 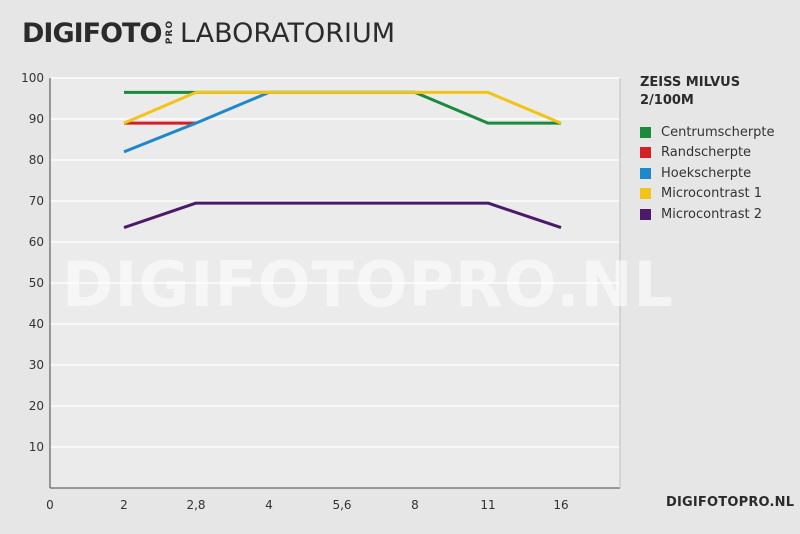 I want to click on legend-item: Microcontrast 1, so click(x=715, y=194).